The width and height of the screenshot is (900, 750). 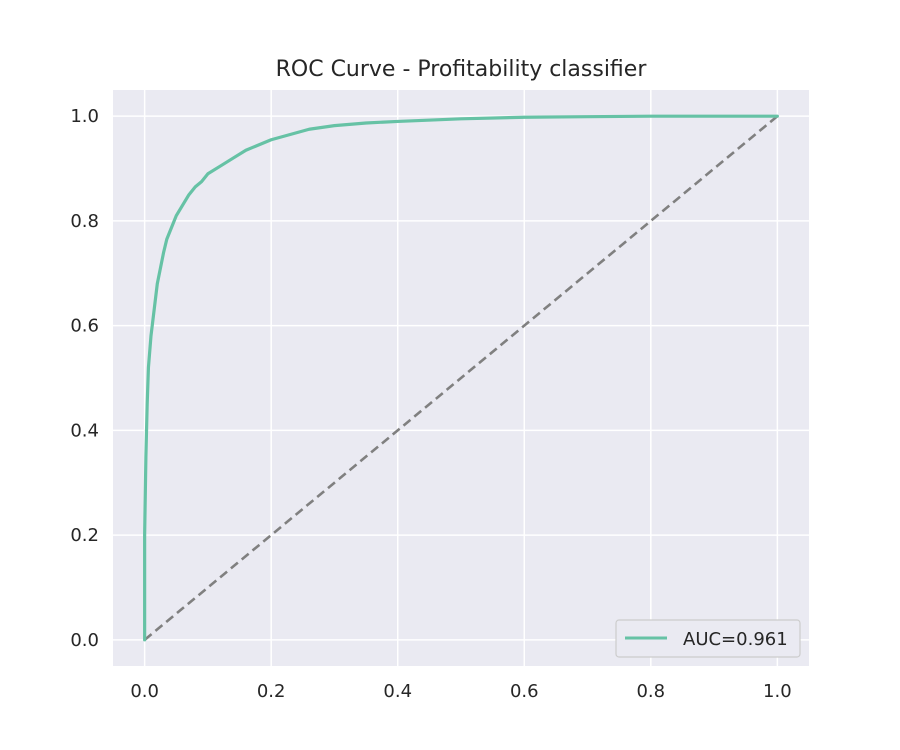 What do you see at coordinates (84, 640) in the screenshot?
I see `y-tick-label: 0.0` at bounding box center [84, 640].